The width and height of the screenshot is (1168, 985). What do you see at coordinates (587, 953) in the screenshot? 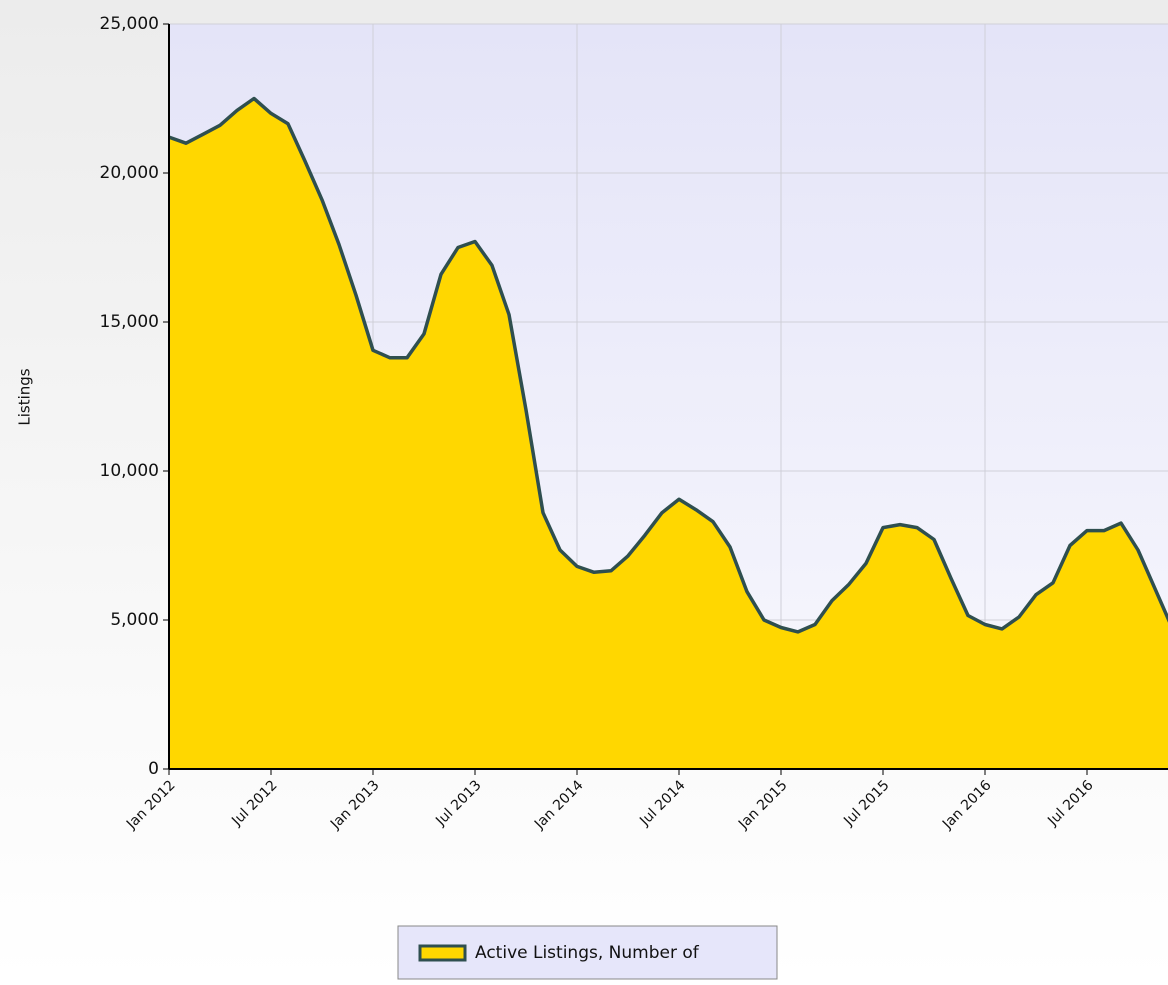
I see `legend-label: Active Listings, Number of` at bounding box center [587, 953].